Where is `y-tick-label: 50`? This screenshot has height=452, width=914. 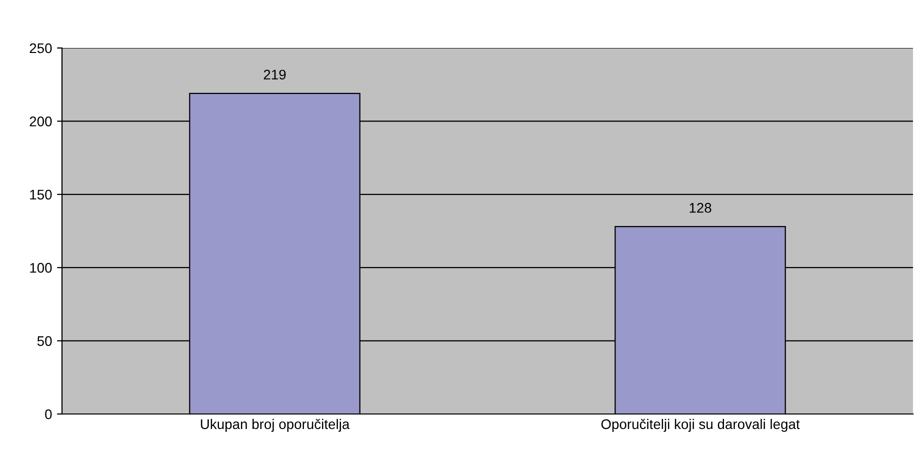 y-tick-label: 50 is located at coordinates (44, 341).